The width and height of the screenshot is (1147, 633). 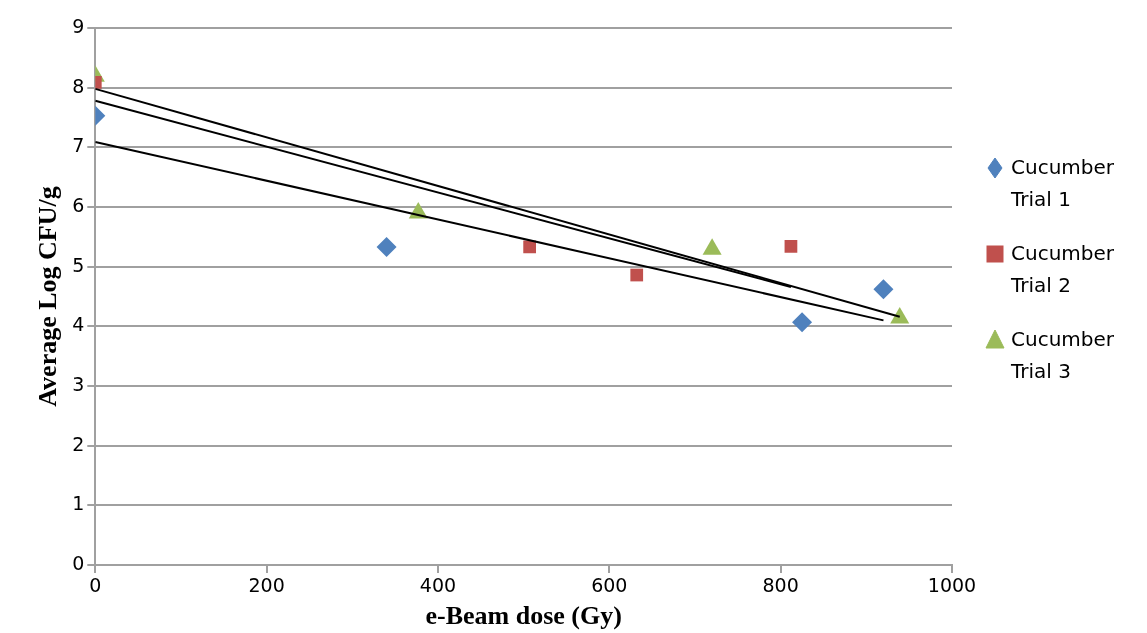 I want to click on x-tick-label: 800, so click(x=780, y=585).